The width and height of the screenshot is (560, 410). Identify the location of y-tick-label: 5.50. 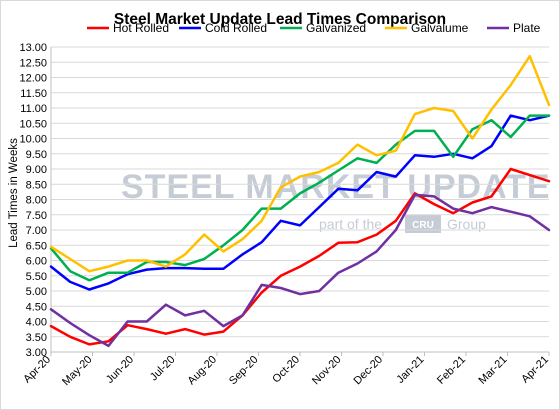
(36, 277).